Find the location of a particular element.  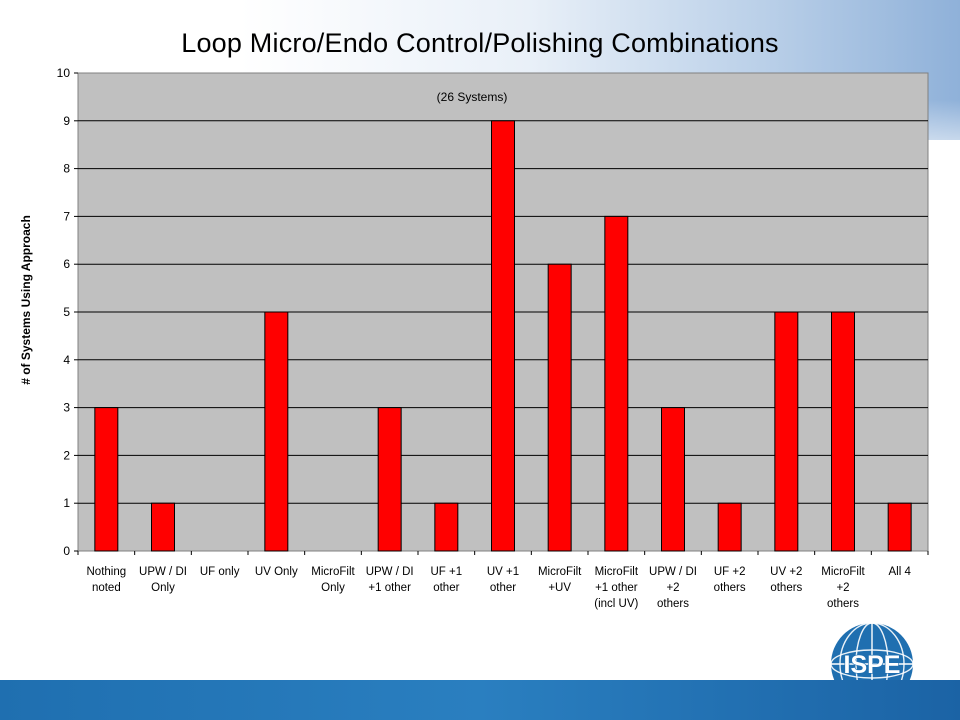

x-tick-label: UV Only is located at coordinates (276, 572).